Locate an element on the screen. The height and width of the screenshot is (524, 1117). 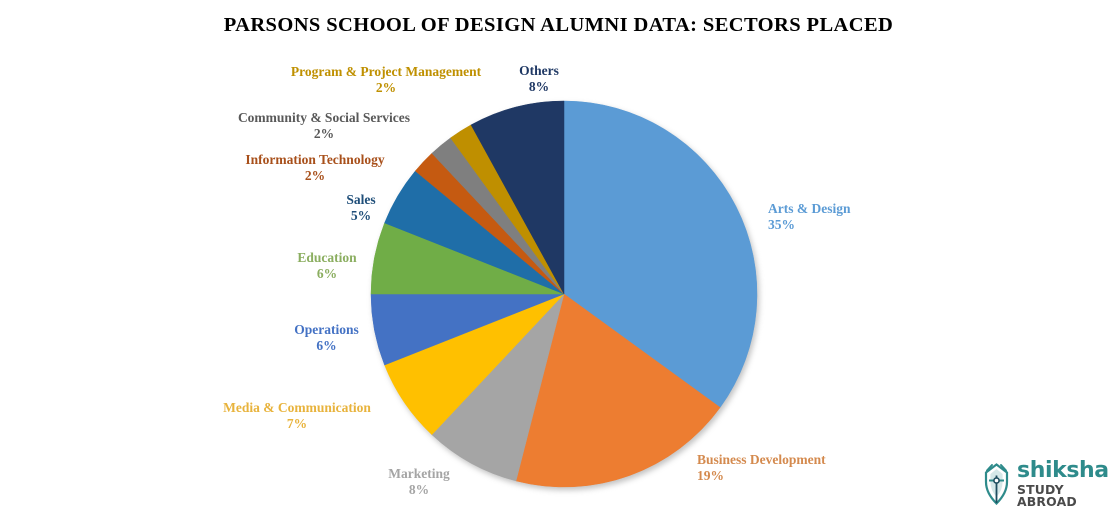
pie-label-arts-design: Arts & Design 35% is located at coordinates (809, 217).